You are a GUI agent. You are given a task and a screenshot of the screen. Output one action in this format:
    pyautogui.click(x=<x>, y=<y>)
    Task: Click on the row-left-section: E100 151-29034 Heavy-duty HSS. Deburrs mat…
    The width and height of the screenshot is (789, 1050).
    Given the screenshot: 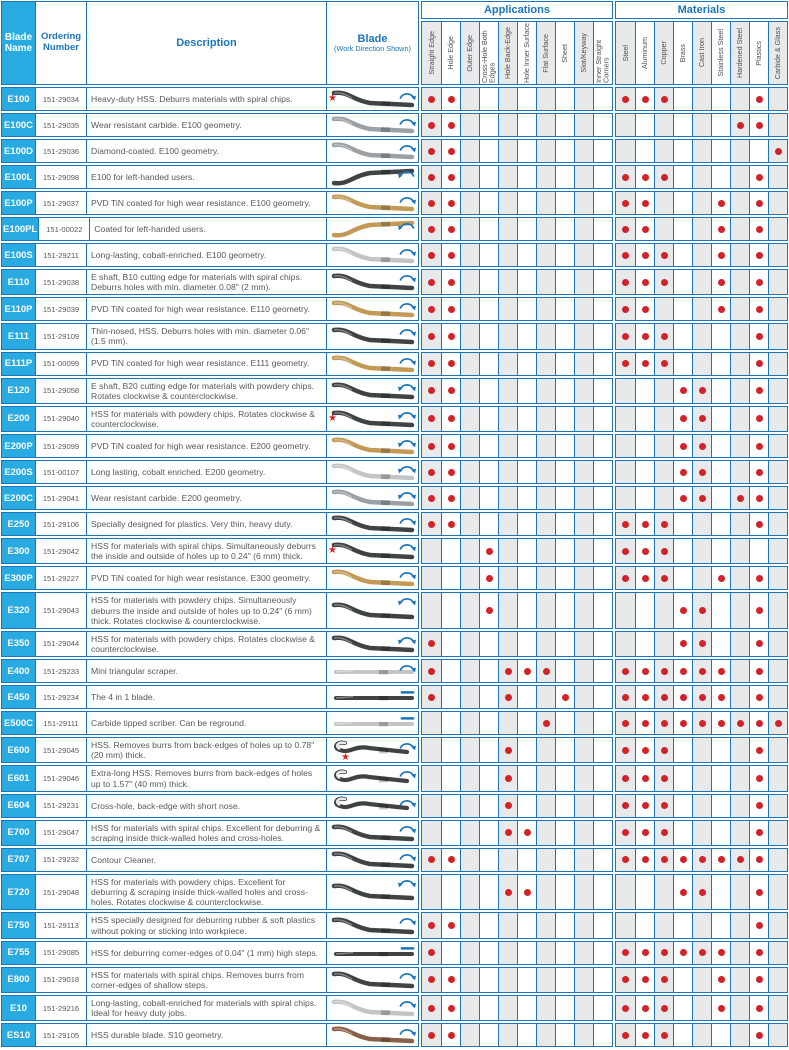 What is the action you would take?
    pyautogui.click(x=210, y=99)
    